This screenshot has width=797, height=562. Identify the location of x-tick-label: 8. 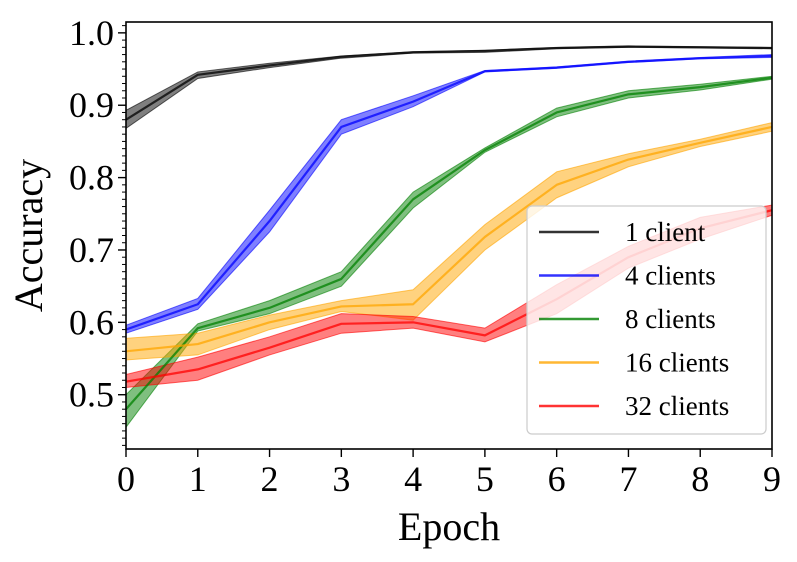
(700, 479).